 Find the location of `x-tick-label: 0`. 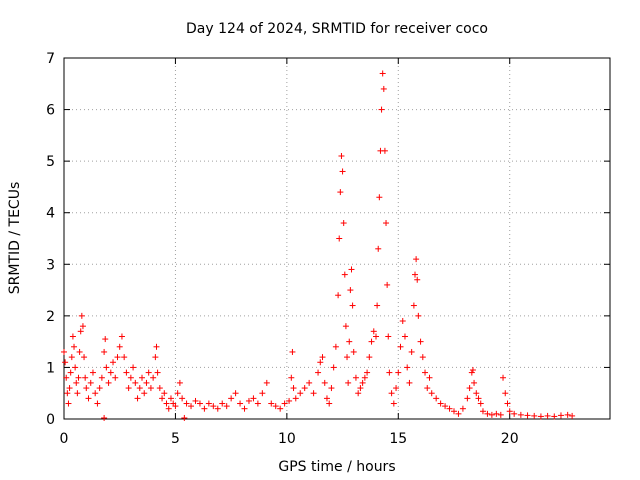

x-tick-label: 0 is located at coordinates (64, 439).